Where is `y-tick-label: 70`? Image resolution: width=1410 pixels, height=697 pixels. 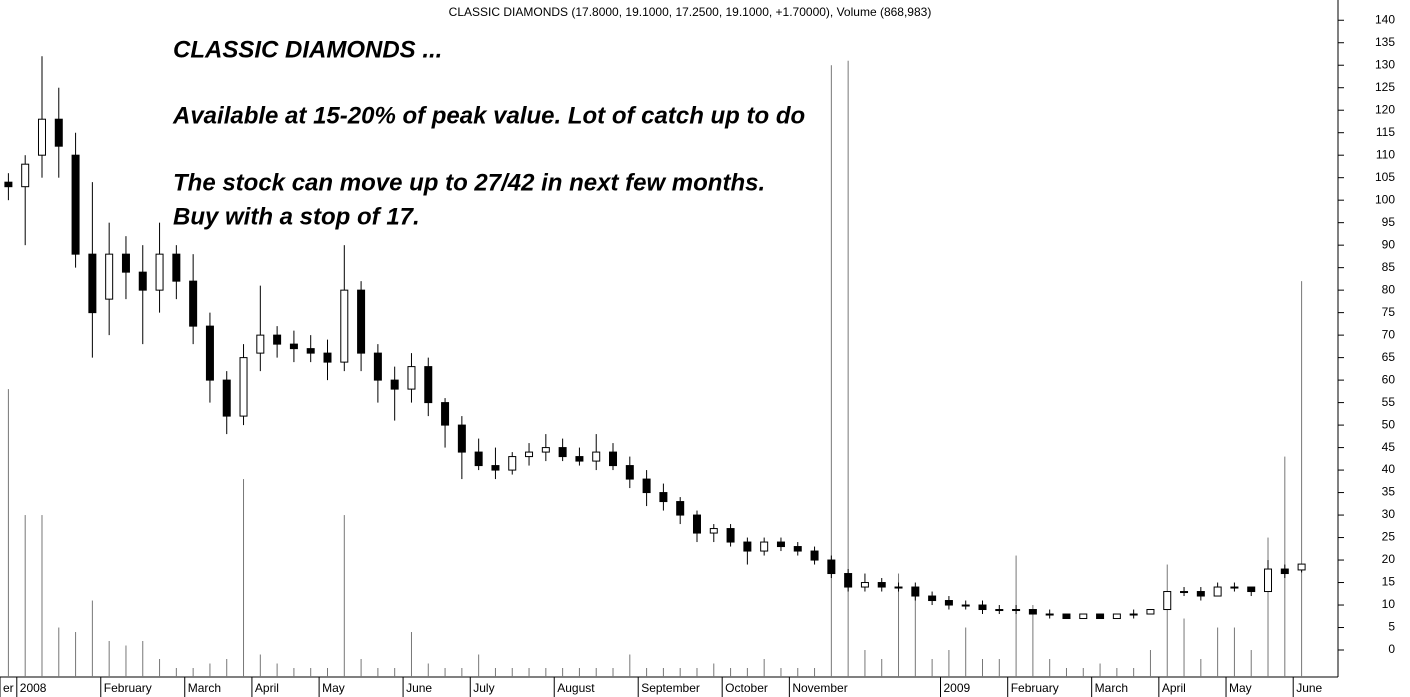 y-tick-label: 70 is located at coordinates (1389, 334).